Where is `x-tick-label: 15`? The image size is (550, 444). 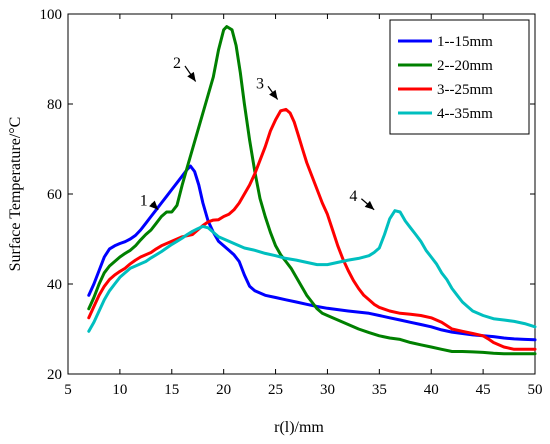 x-tick-label: 15 is located at coordinates (171, 390).